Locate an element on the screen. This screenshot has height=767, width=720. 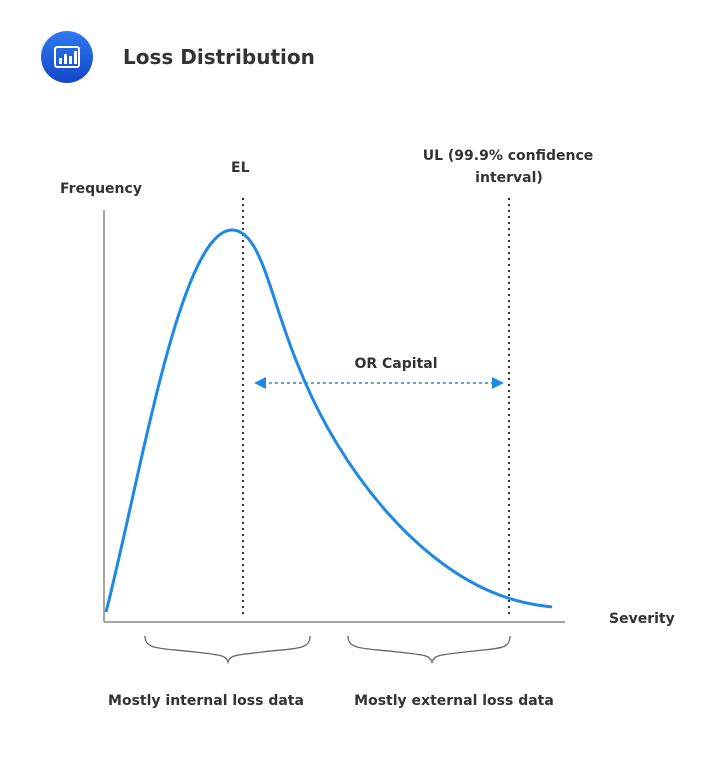
left-brace is located at coordinates (227, 650).